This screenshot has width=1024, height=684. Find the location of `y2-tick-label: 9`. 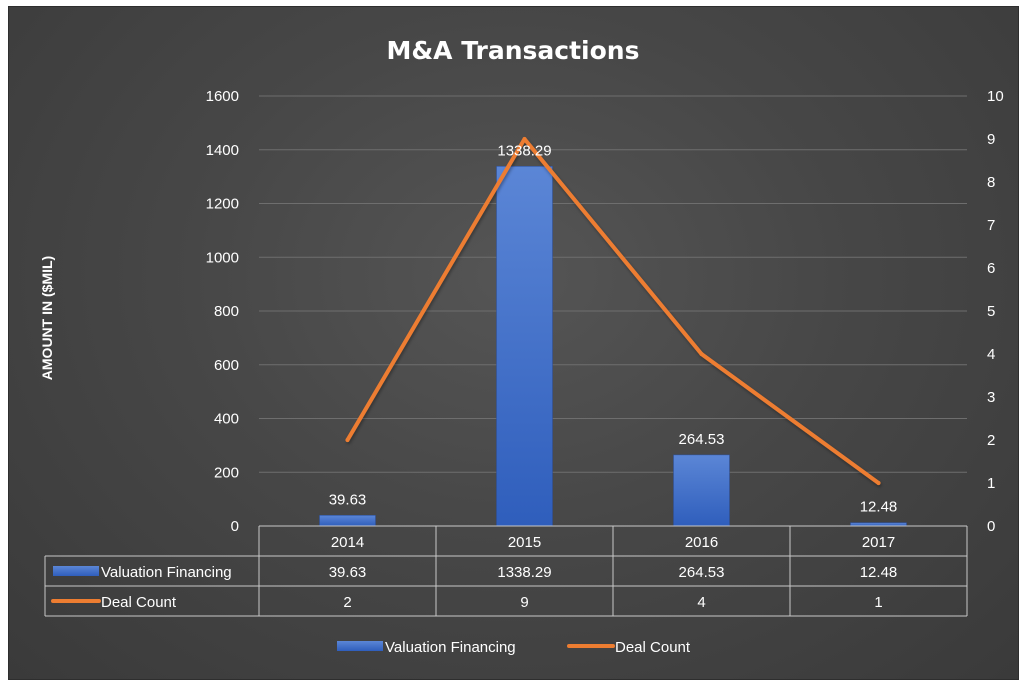

y2-tick-label: 9 is located at coordinates (991, 139).